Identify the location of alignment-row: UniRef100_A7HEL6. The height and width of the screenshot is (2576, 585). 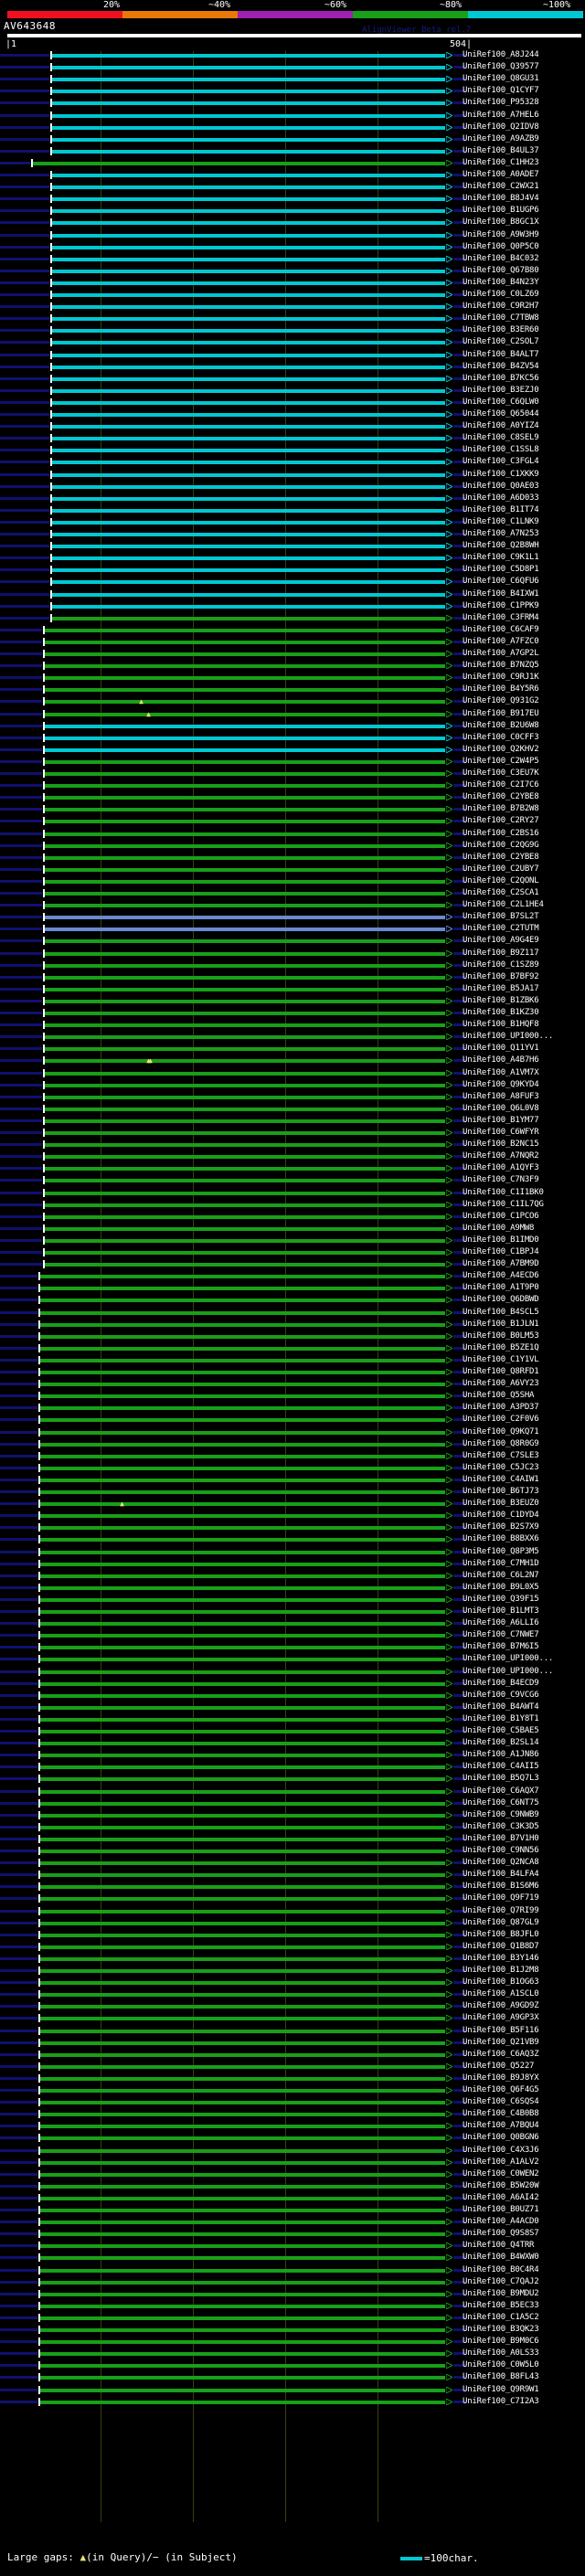
(293, 115).